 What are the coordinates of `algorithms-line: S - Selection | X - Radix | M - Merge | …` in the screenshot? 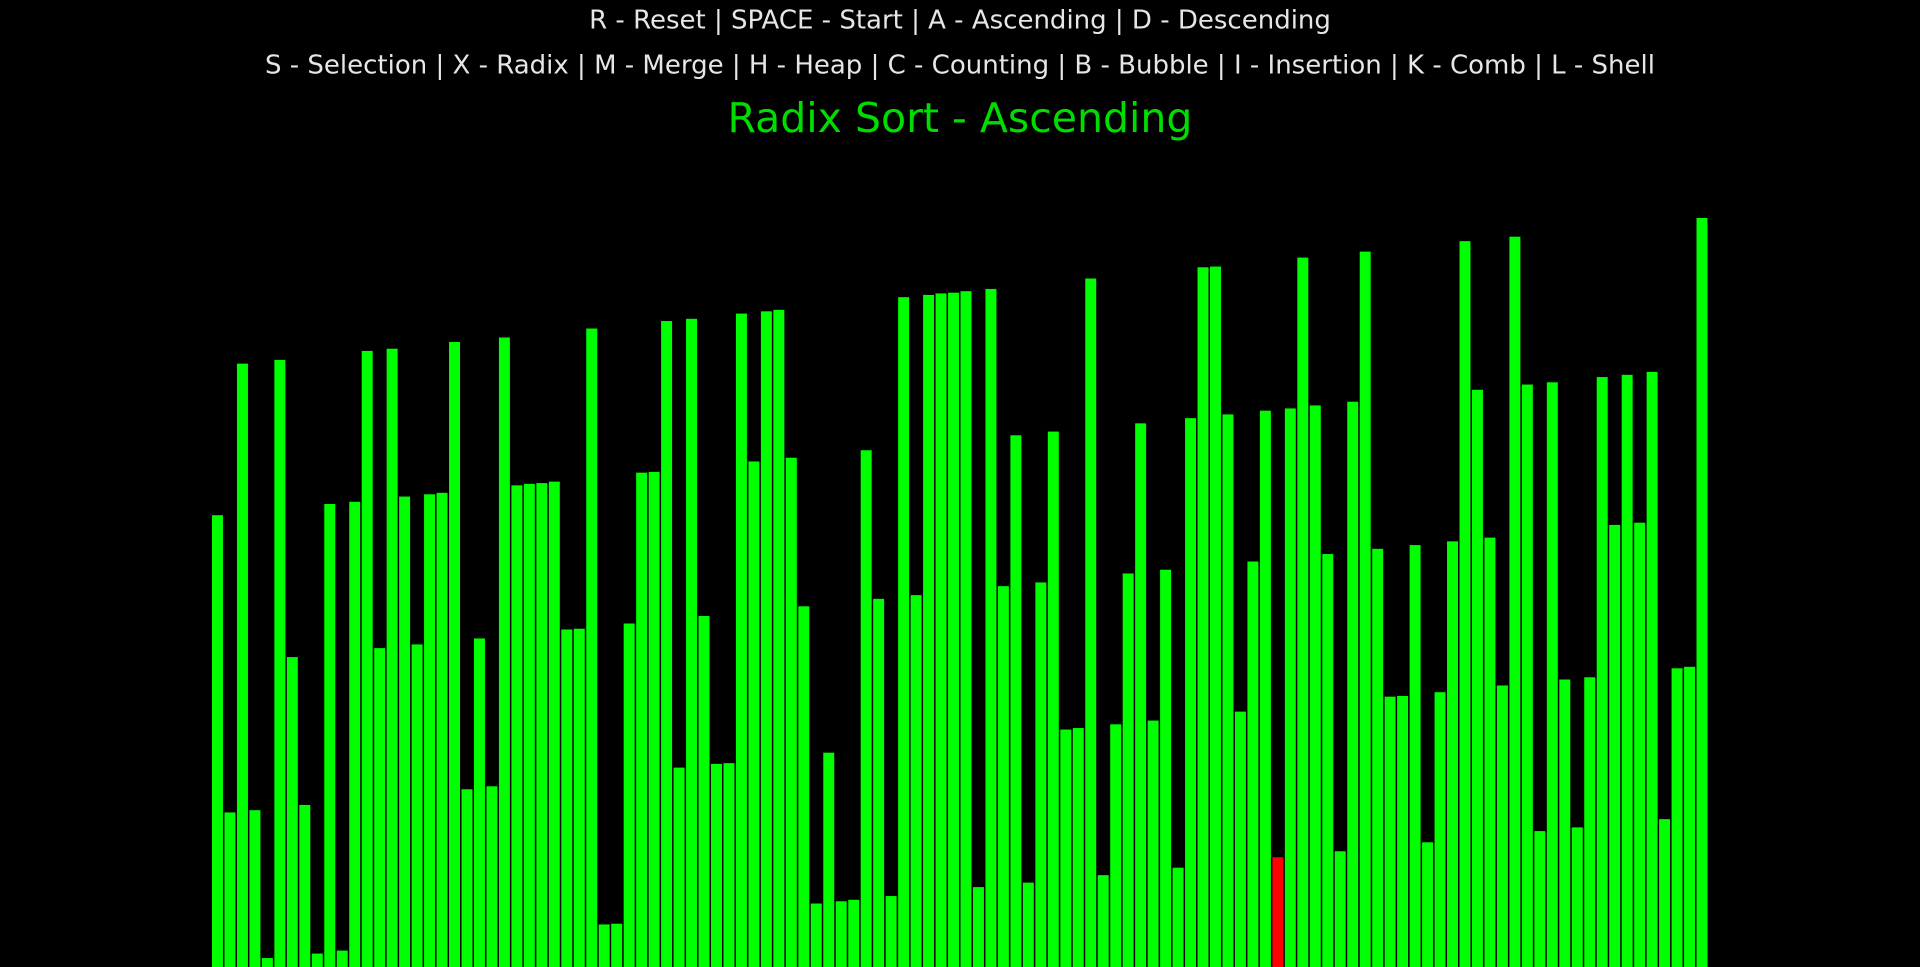 It's located at (960, 66).